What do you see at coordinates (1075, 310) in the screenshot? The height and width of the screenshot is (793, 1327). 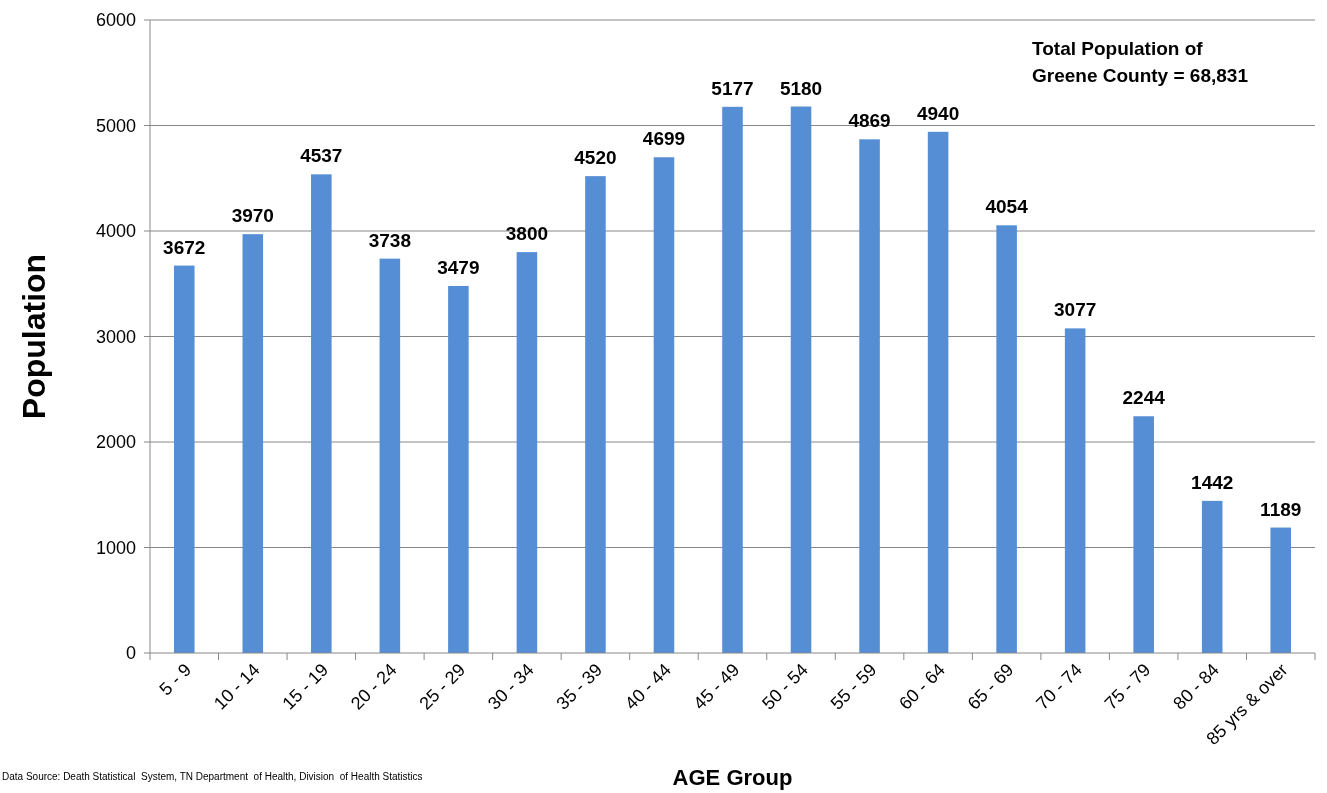 I see `data-label: 3077` at bounding box center [1075, 310].